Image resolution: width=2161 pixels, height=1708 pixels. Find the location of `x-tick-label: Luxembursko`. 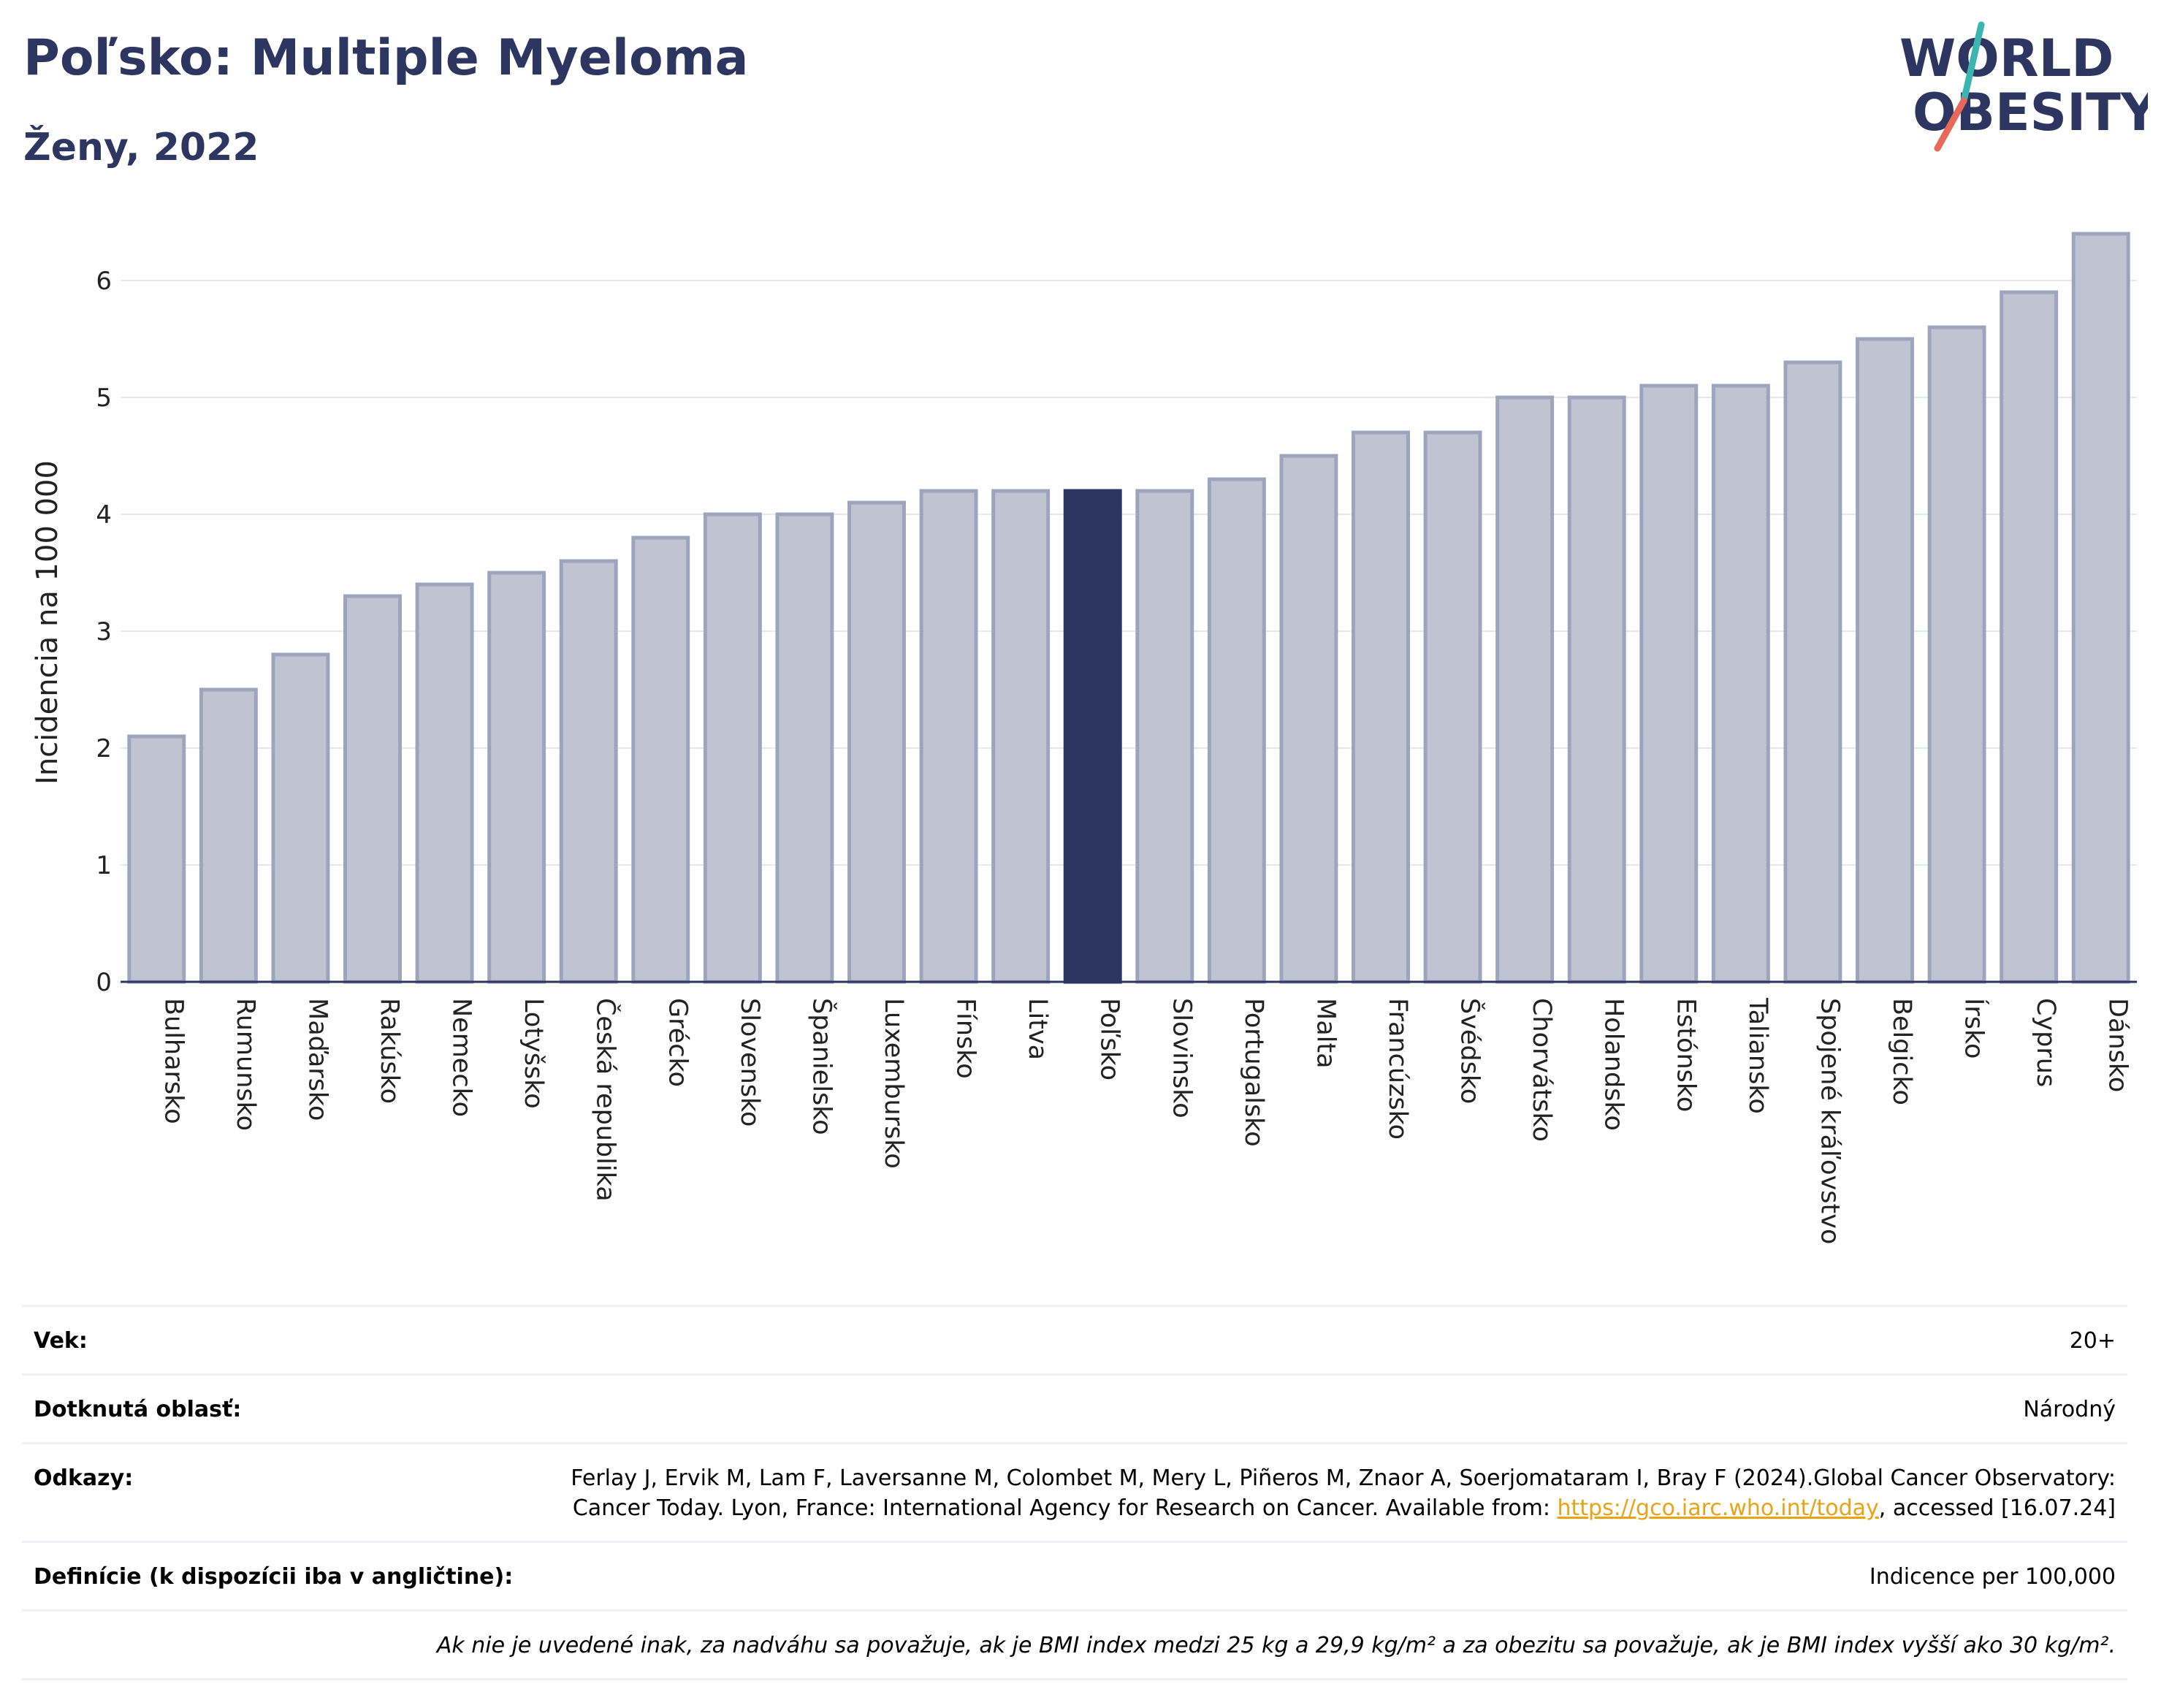

x-tick-label: Luxembursko is located at coordinates (894, 1083).